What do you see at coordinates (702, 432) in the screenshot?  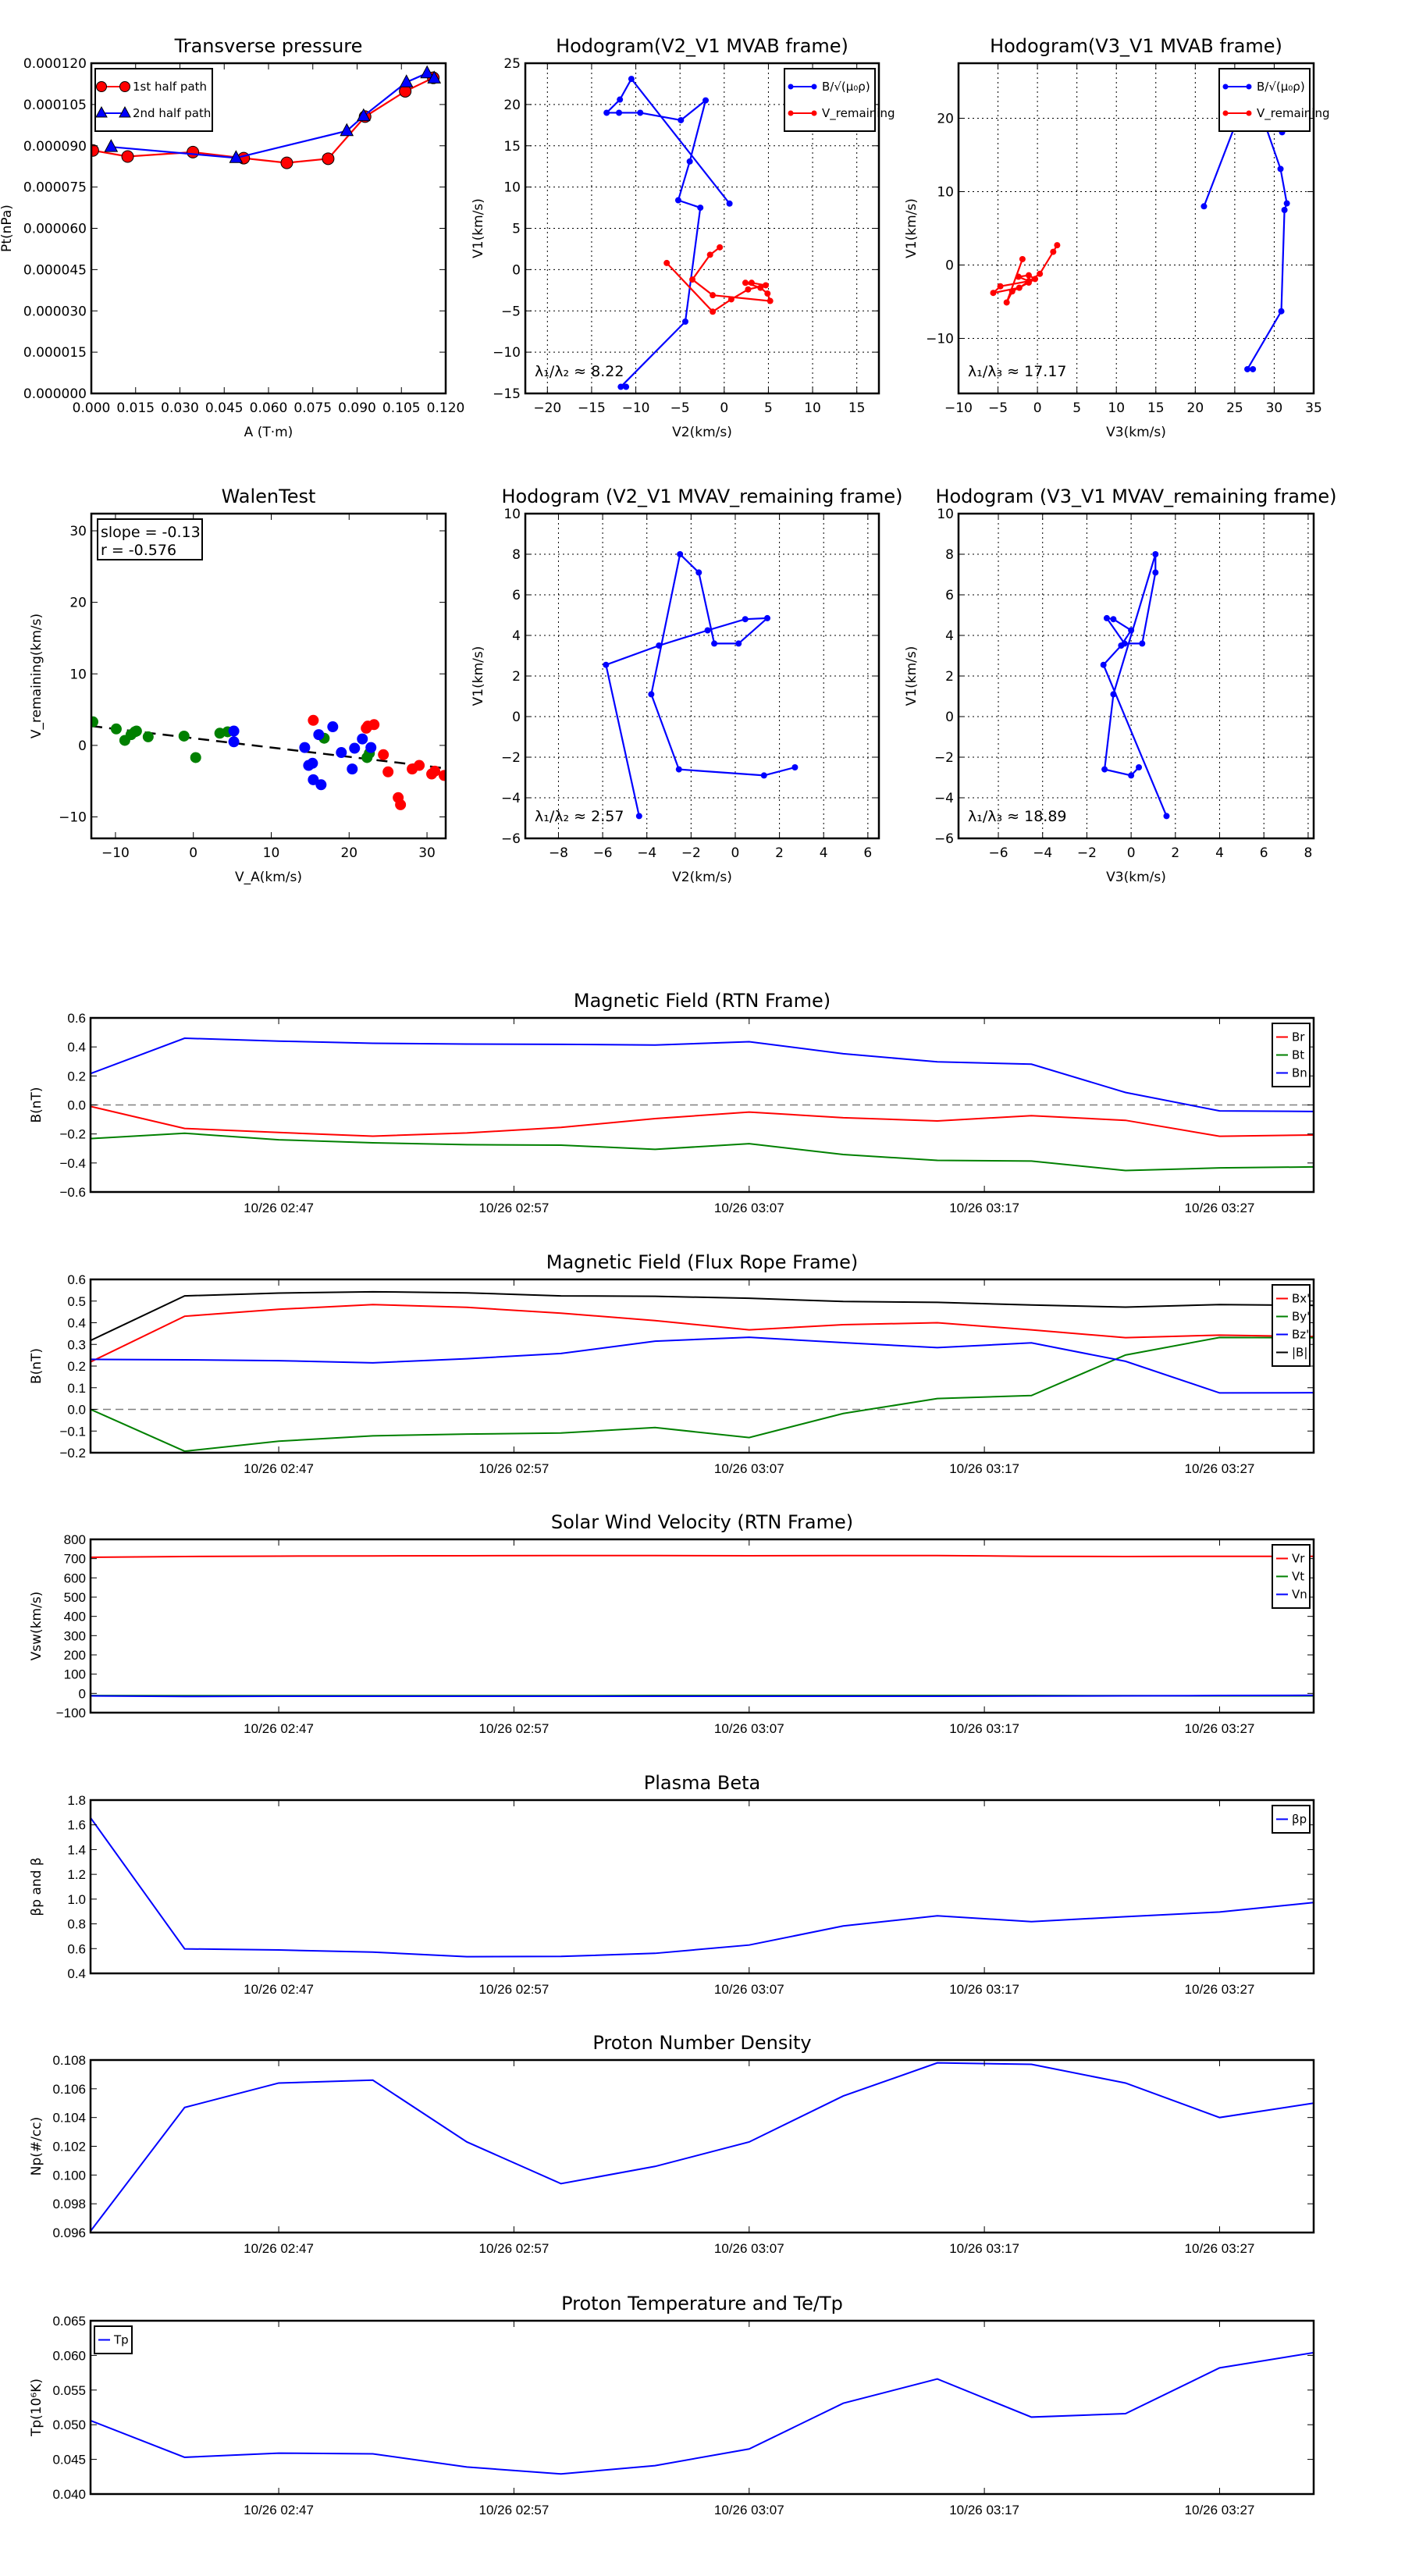 I see `x-axis-label: V2(km/s)` at bounding box center [702, 432].